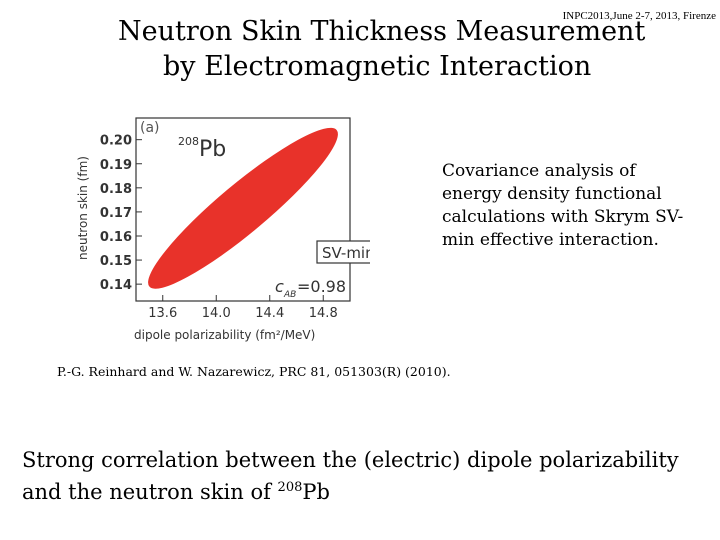  Describe the element at coordinates (321, 286) in the screenshot. I see `correlation-value: =0.98` at that location.